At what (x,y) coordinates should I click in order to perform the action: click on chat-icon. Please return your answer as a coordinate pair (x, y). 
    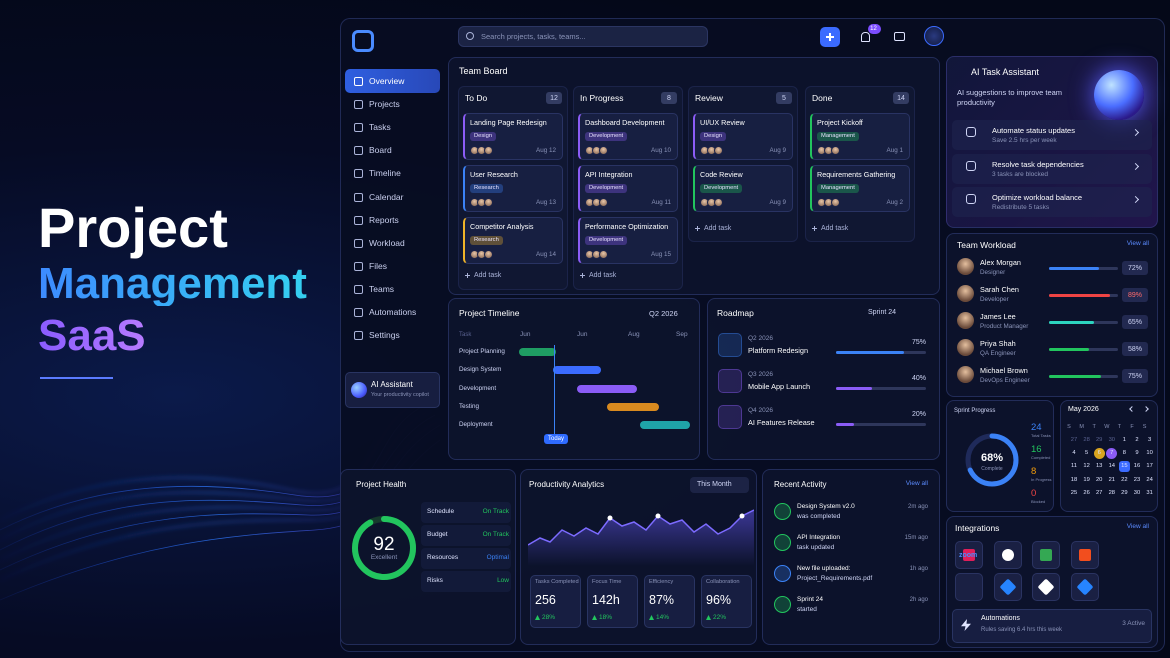
    Looking at the image, I should click on (899, 36).